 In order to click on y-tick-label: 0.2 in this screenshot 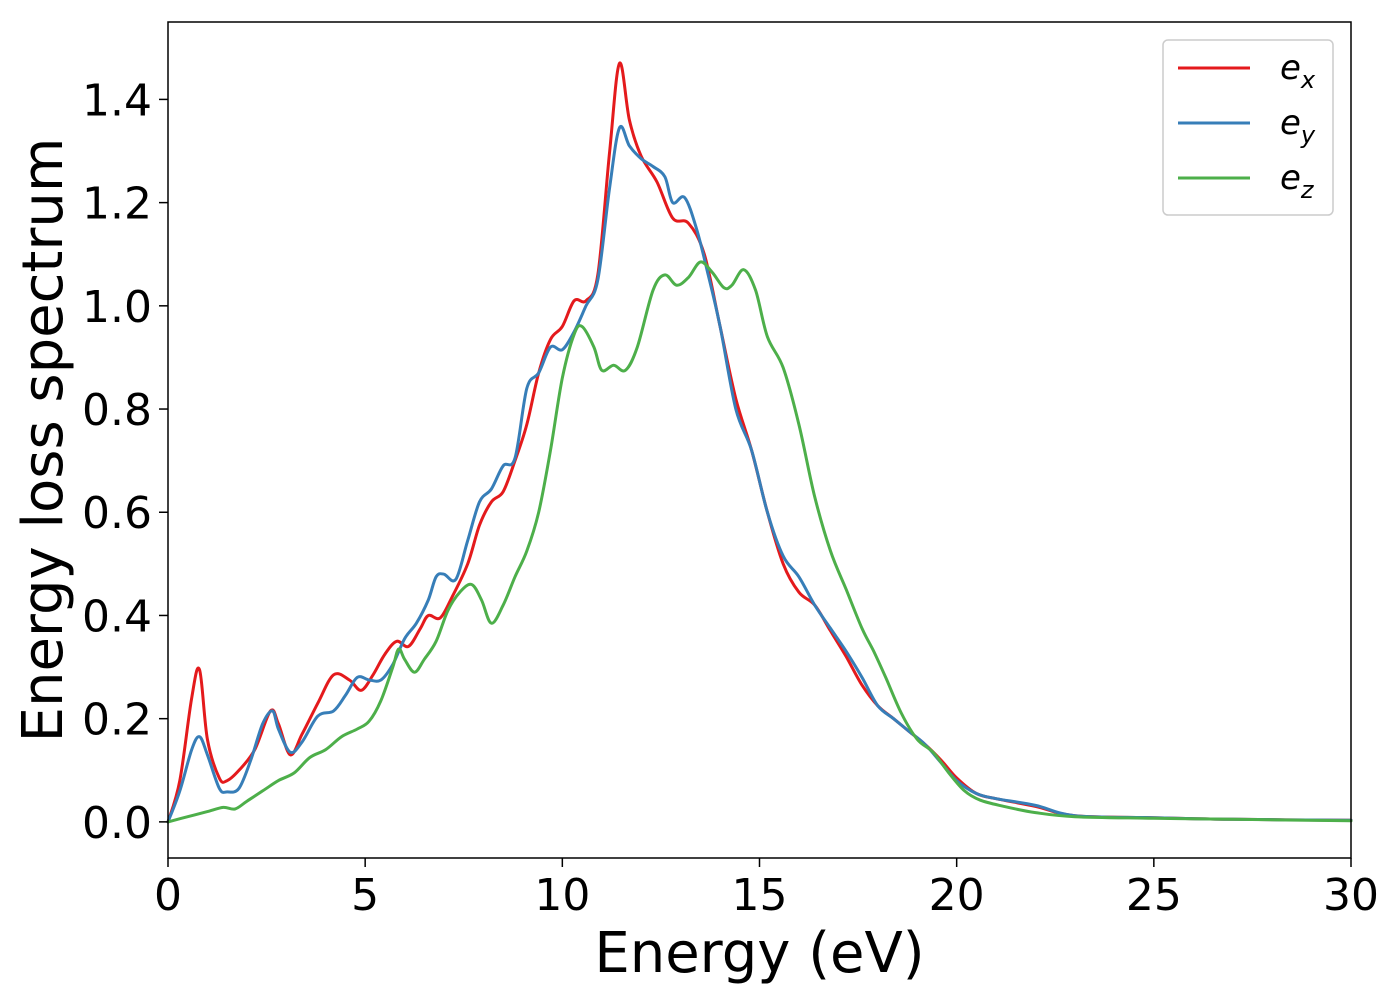, I will do `click(117, 720)`.